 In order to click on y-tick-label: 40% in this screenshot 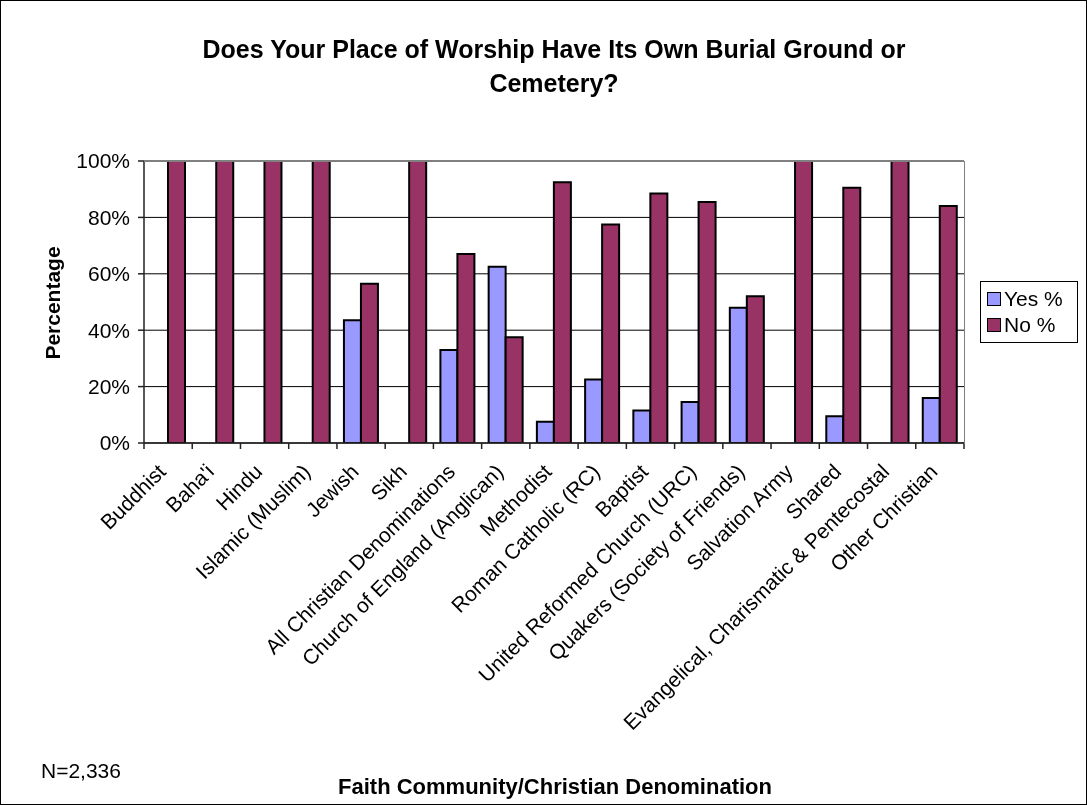, I will do `click(108, 330)`.